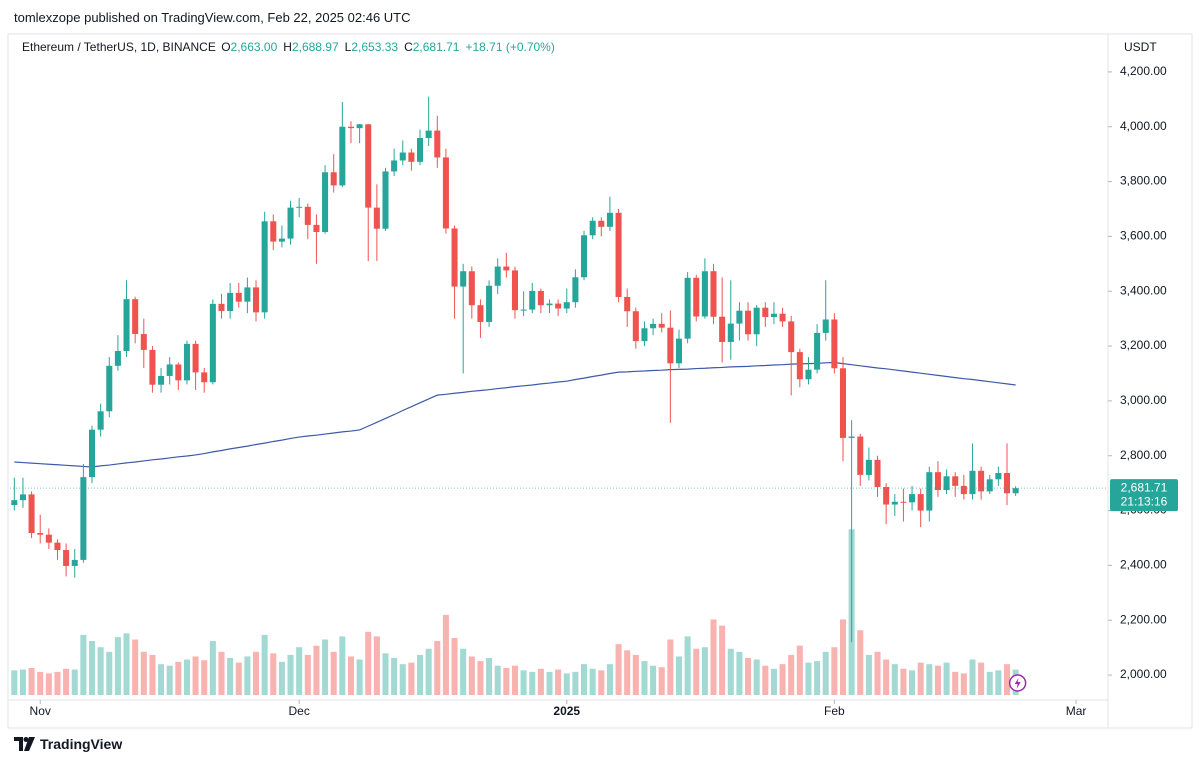 This screenshot has height=758, width=1200. Describe the element at coordinates (1143, 236) in the screenshot. I see `y-tick-label: 3,600.00` at that location.